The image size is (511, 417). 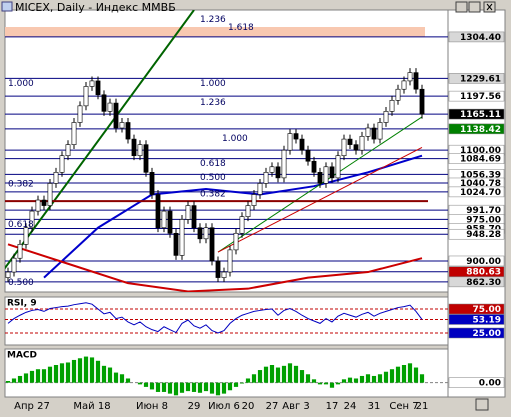 I want to click on fib-label: 1.236, so click(x=213, y=103).